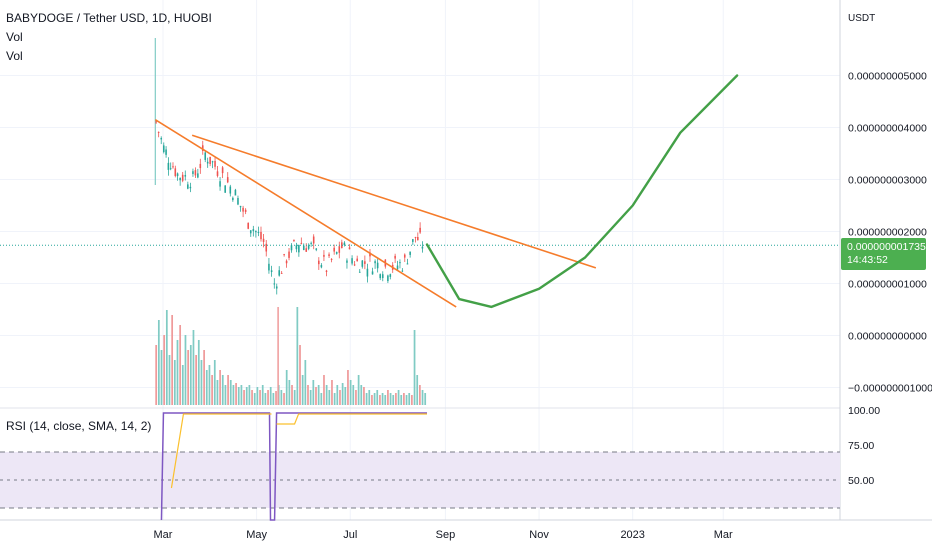  What do you see at coordinates (632, 535) in the screenshot?
I see `time-tick-label: 2023` at bounding box center [632, 535].